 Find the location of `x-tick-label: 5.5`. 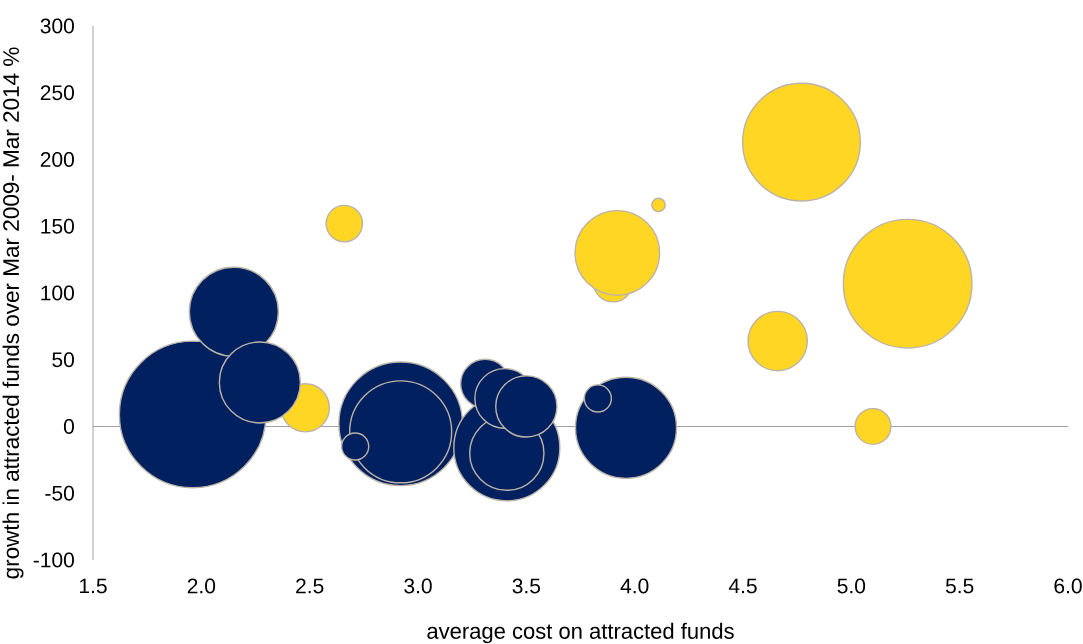

x-tick-label: 5.5 is located at coordinates (959, 586).